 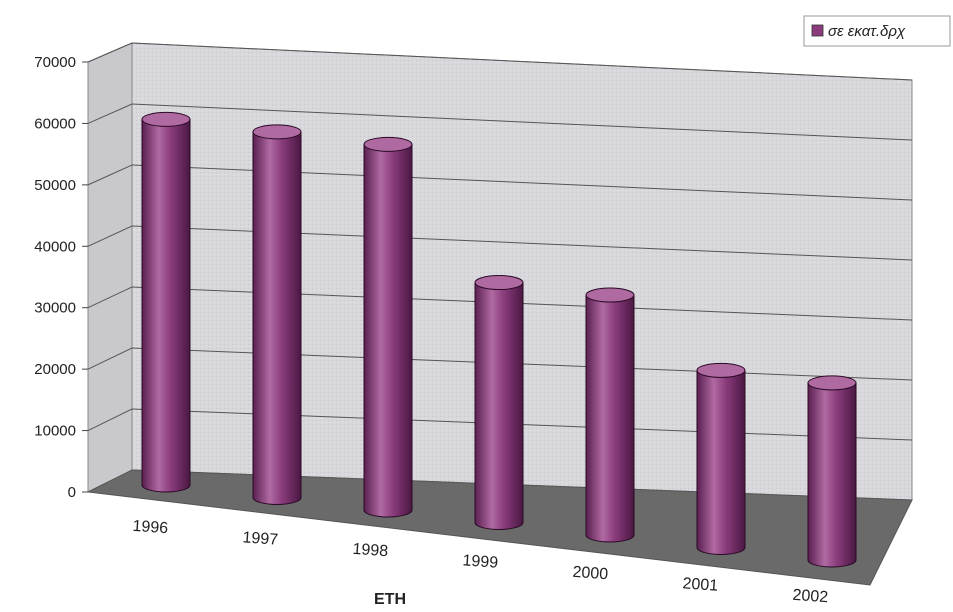 What do you see at coordinates (110, 267) in the screenshot?
I see `side-wall` at bounding box center [110, 267].